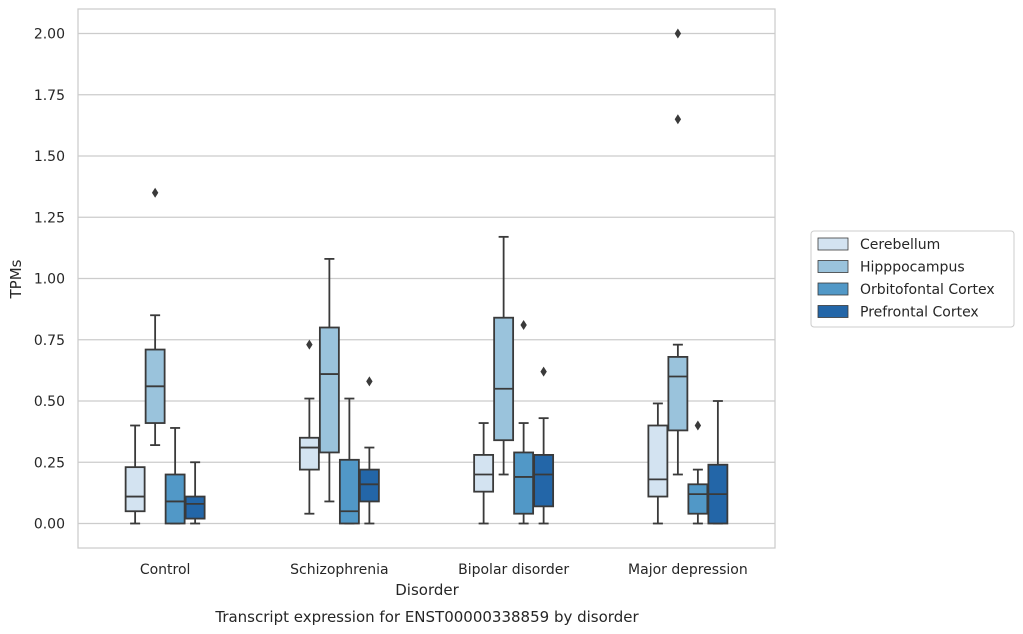 This screenshot has width=1023, height=634. What do you see at coordinates (900, 245) in the screenshot?
I see `legend-label: Cerebellum` at bounding box center [900, 245].